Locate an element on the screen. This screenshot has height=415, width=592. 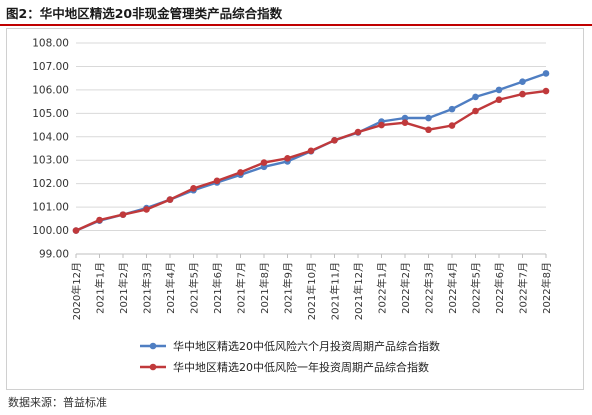
x-tick-label: 2021年12月 is located at coordinates (358, 291).